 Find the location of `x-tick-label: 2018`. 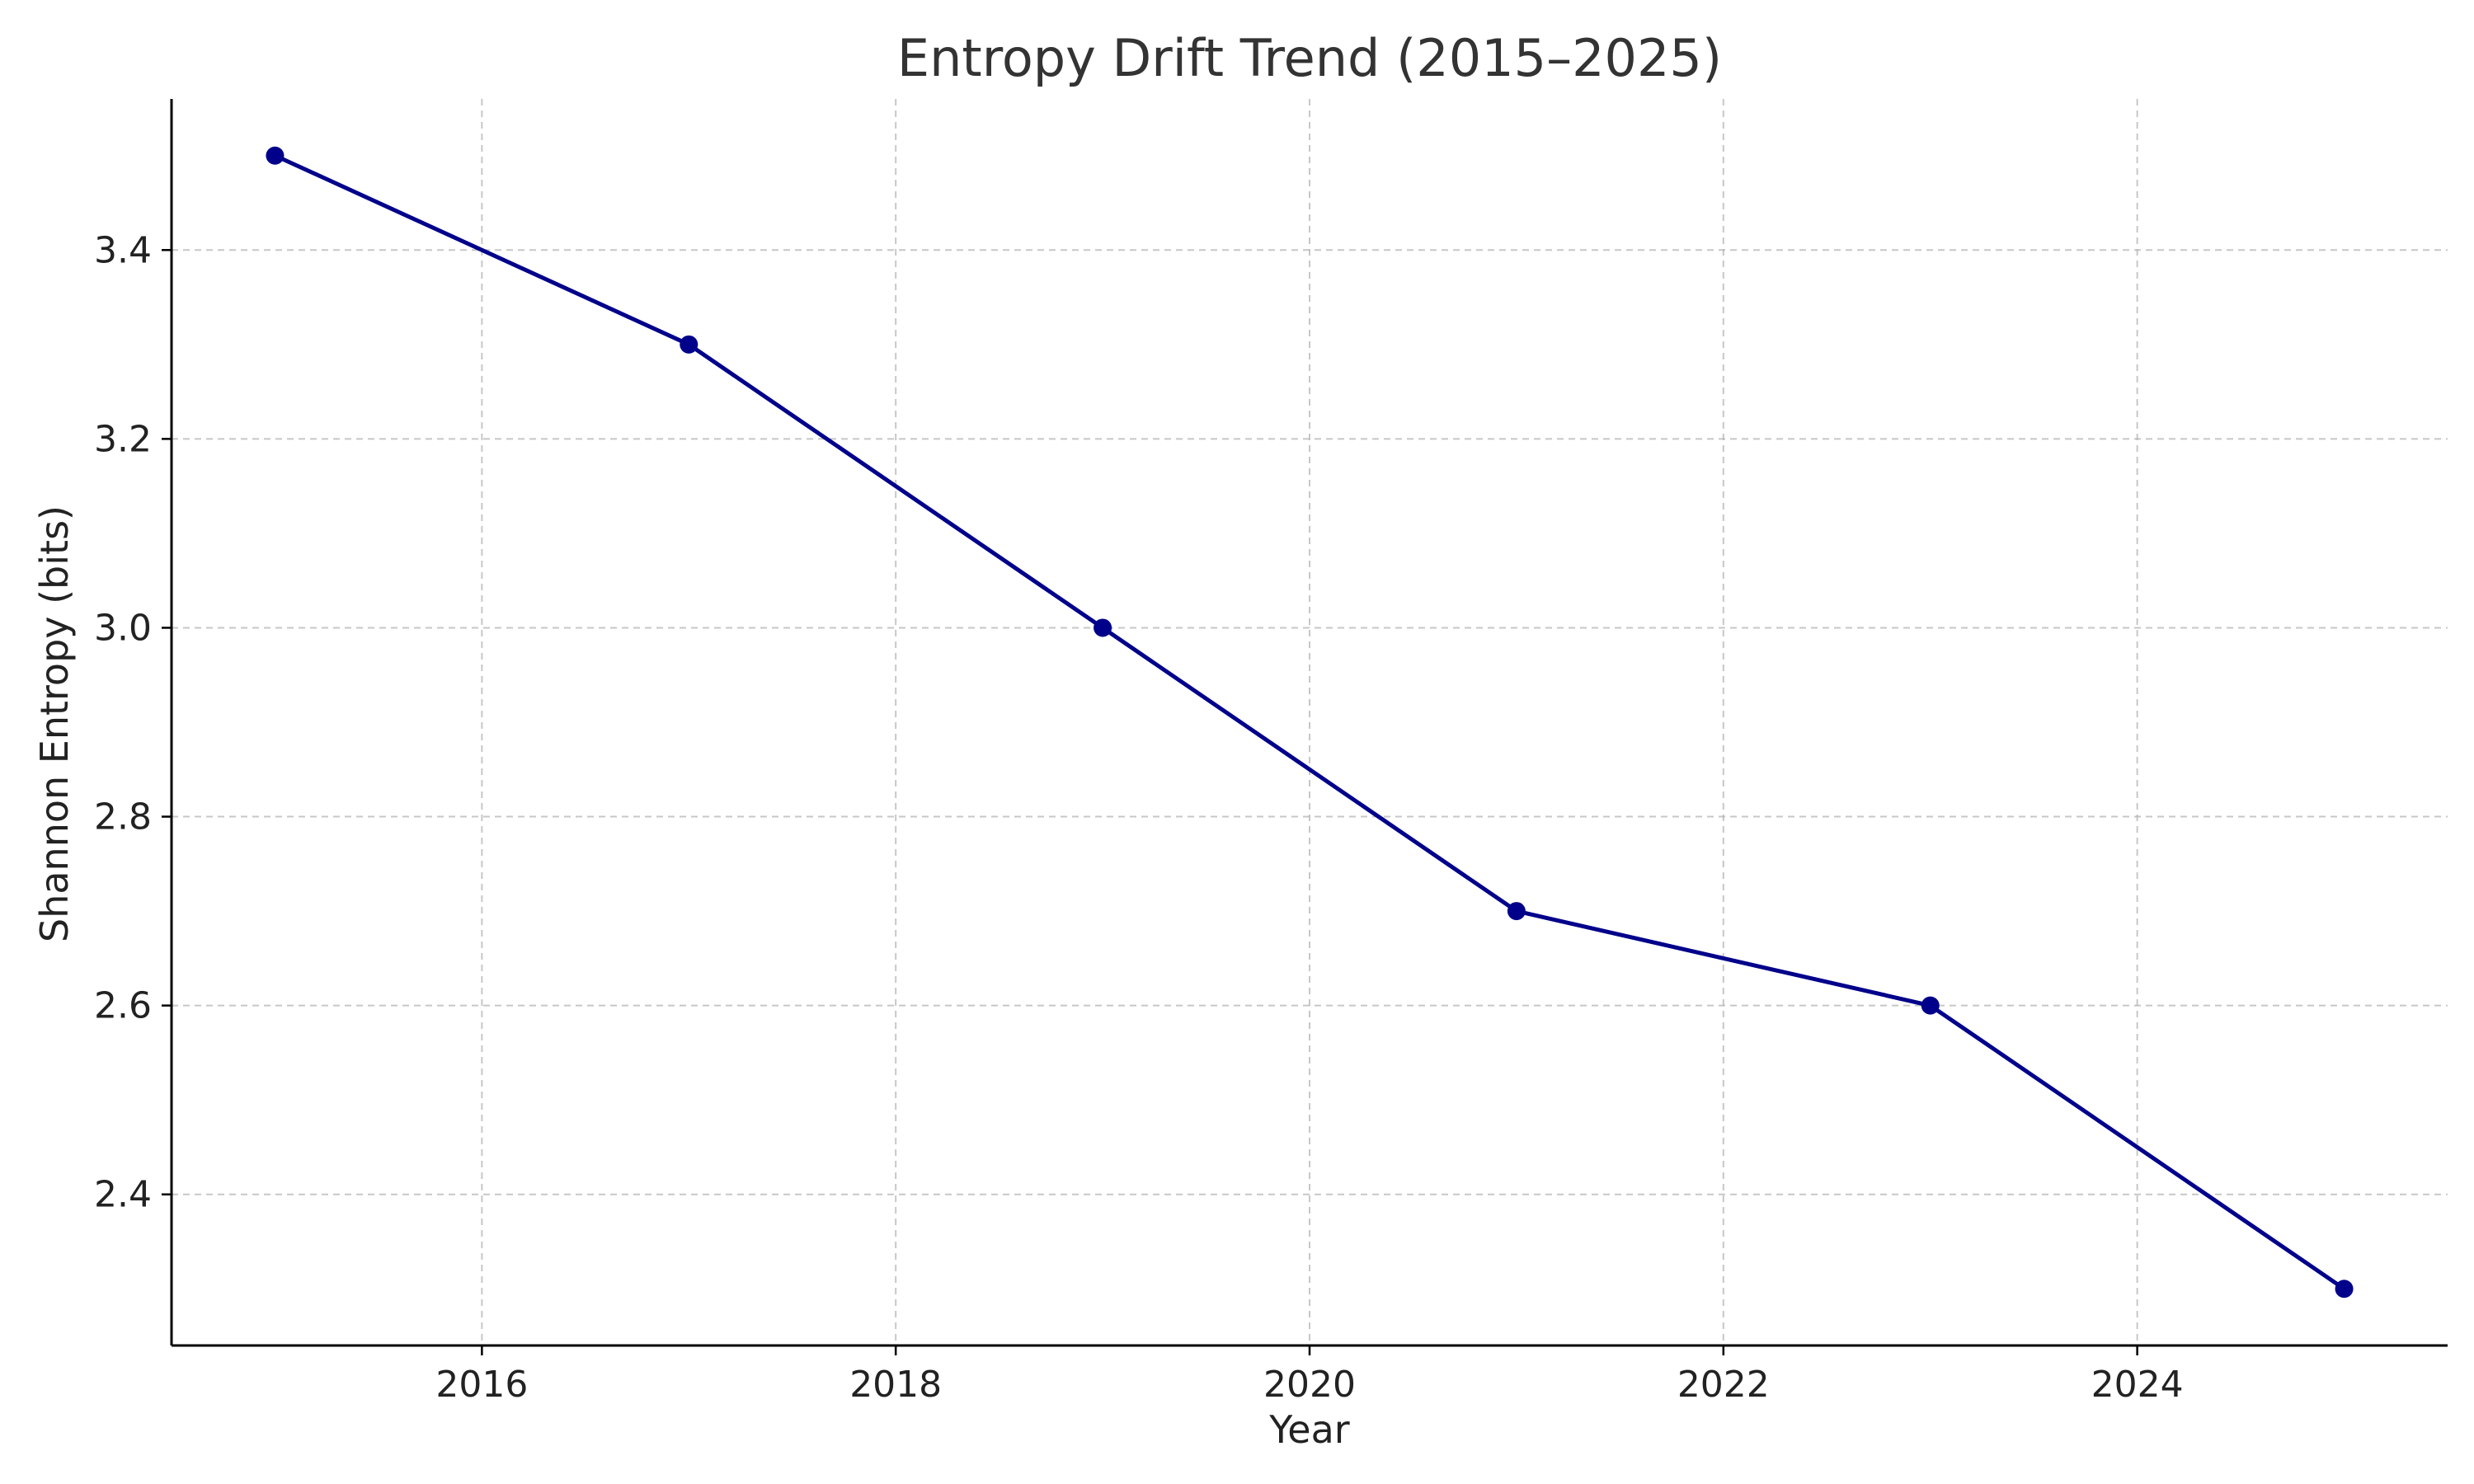

x-tick-label: 2018 is located at coordinates (895, 1385).